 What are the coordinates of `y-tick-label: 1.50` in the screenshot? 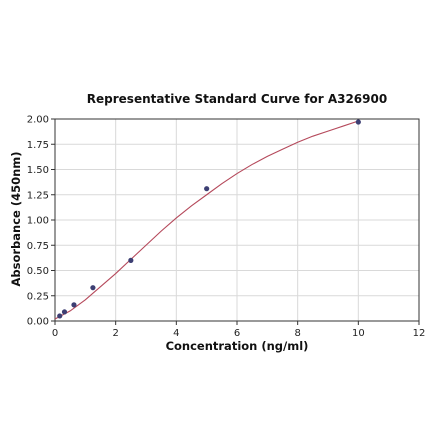 It's located at (38, 170).